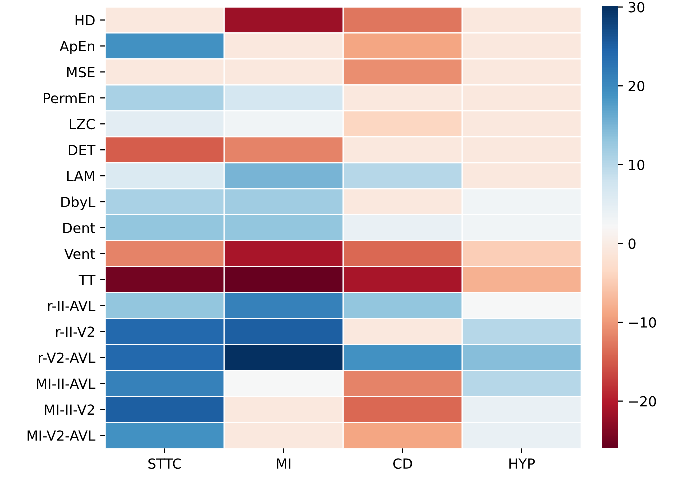  I want to click on color-bar-label: 0, so click(632, 244).